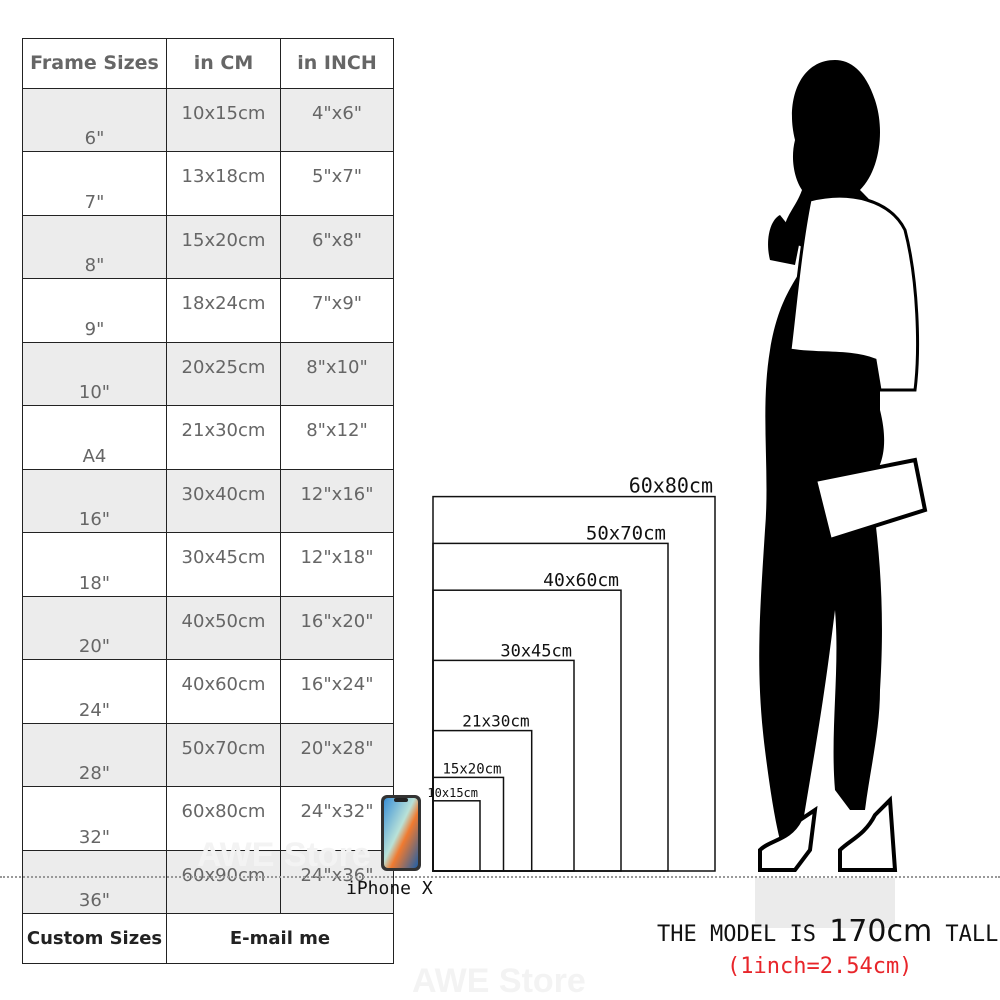 The image size is (1000, 1000). What do you see at coordinates (94, 373) in the screenshot?
I see `frame-size-cell: 10"` at bounding box center [94, 373].